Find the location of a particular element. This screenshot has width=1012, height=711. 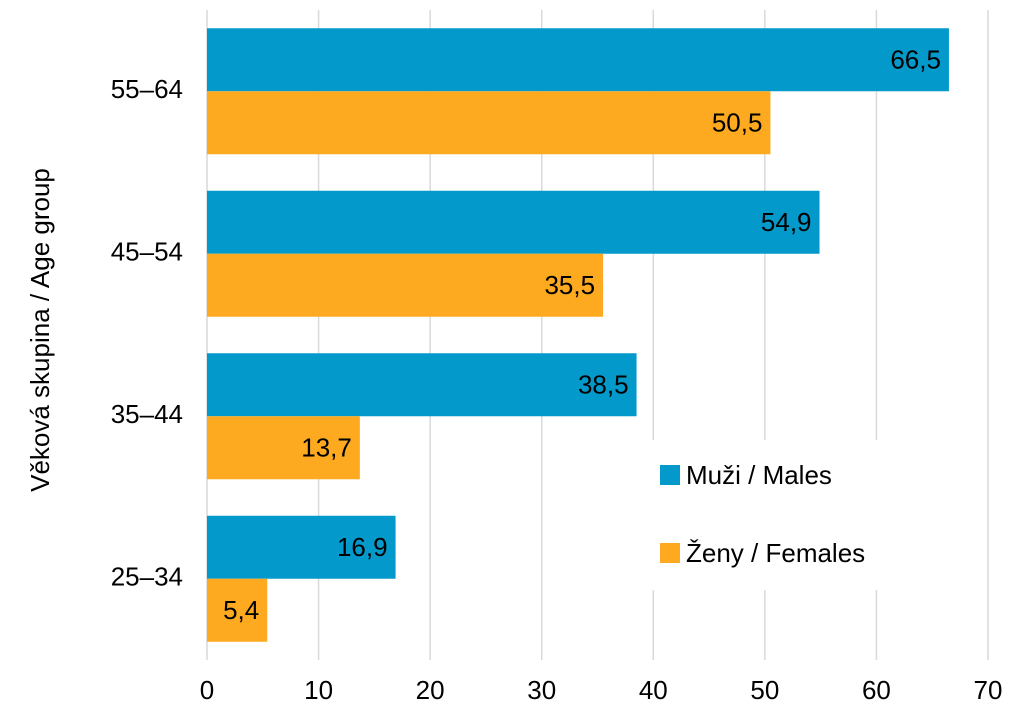

y-tick-label: 25–34 is located at coordinates (147, 577).